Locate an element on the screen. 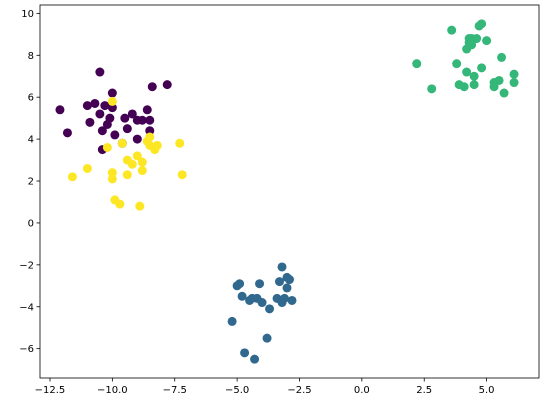 This screenshot has width=546, height=413. y-tick-label: −2 is located at coordinates (26, 265).